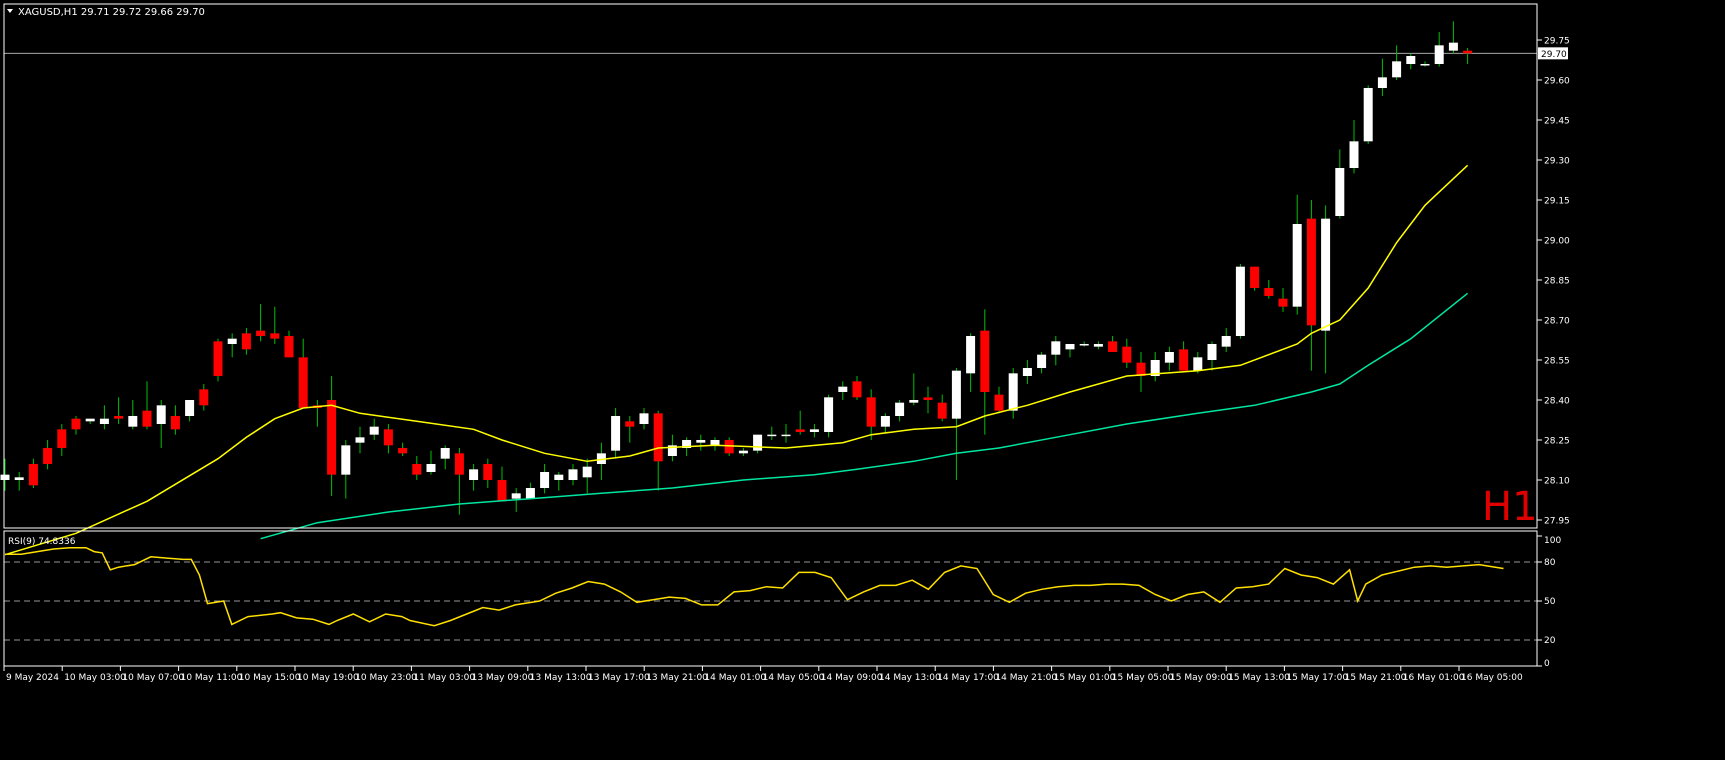 This screenshot has height=760, width=1725. What do you see at coordinates (1550, 602) in the screenshot?
I see `rsi-tick-label: 50` at bounding box center [1550, 602].